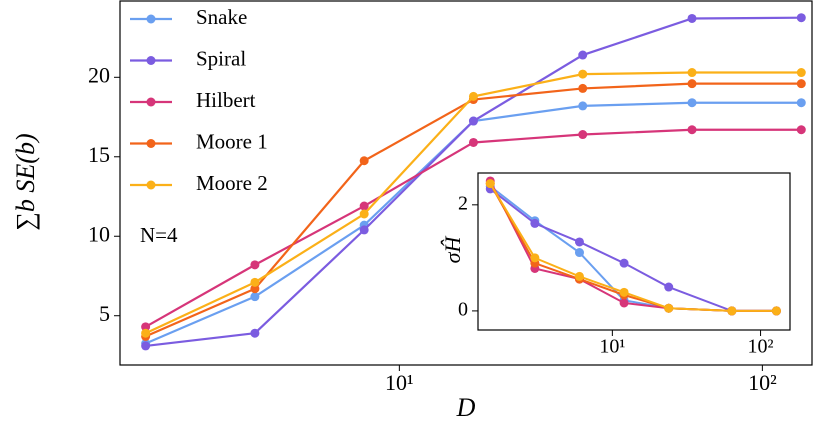 Image resolution: width=830 pixels, height=427 pixels. I want to click on y-tick-label: 5, so click(104, 313).